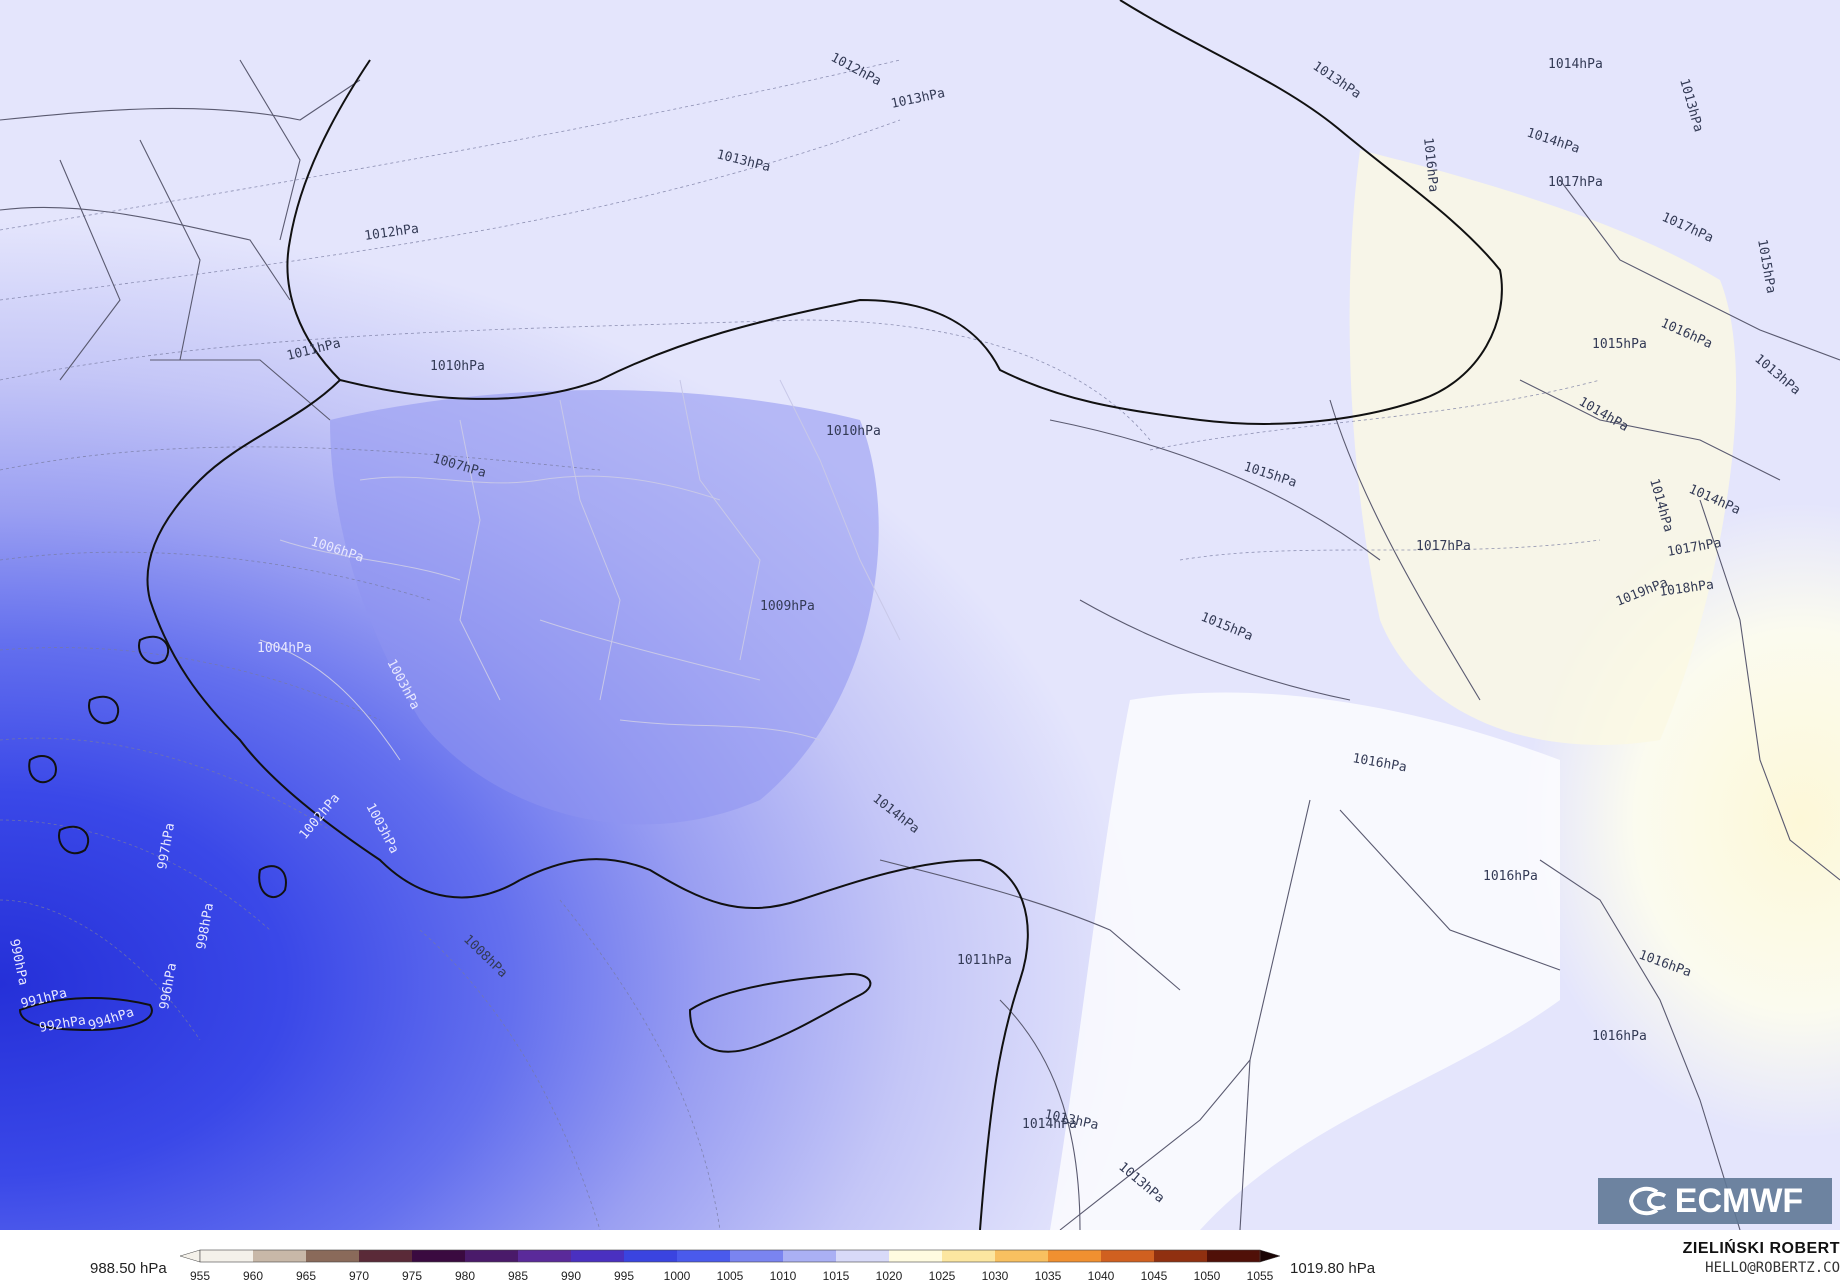 The image size is (1840, 1287). Describe the element at coordinates (359, 1276) in the screenshot. I see `scale-tick-label: 970` at that location.